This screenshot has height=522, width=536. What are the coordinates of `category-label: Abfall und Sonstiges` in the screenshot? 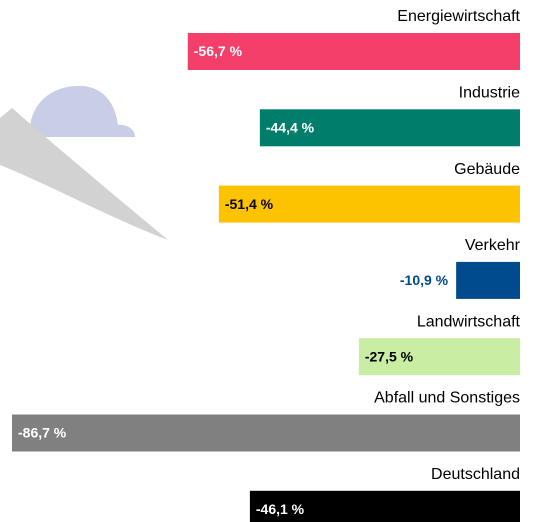 It's located at (447, 398).